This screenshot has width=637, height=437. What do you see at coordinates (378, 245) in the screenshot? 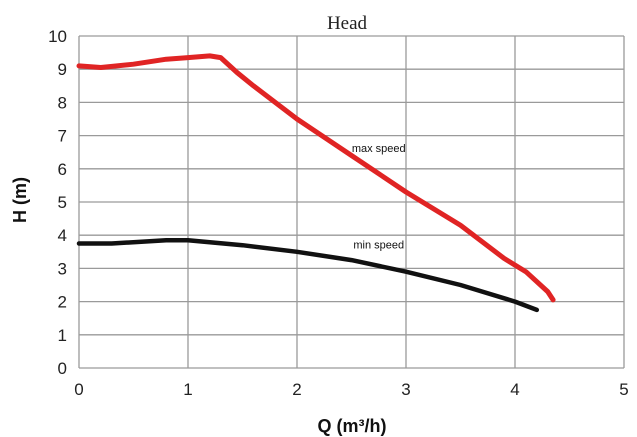
I see `annotation-1: min speed` at bounding box center [378, 245].